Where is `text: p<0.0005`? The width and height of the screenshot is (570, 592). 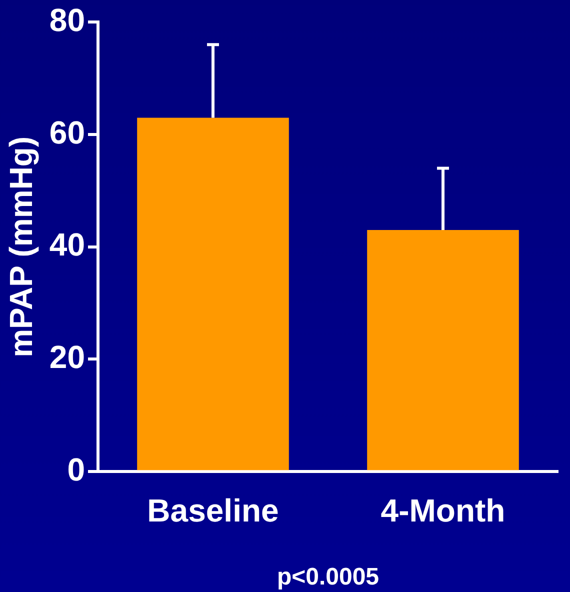
text: p<0.0005 is located at coordinates (328, 577).